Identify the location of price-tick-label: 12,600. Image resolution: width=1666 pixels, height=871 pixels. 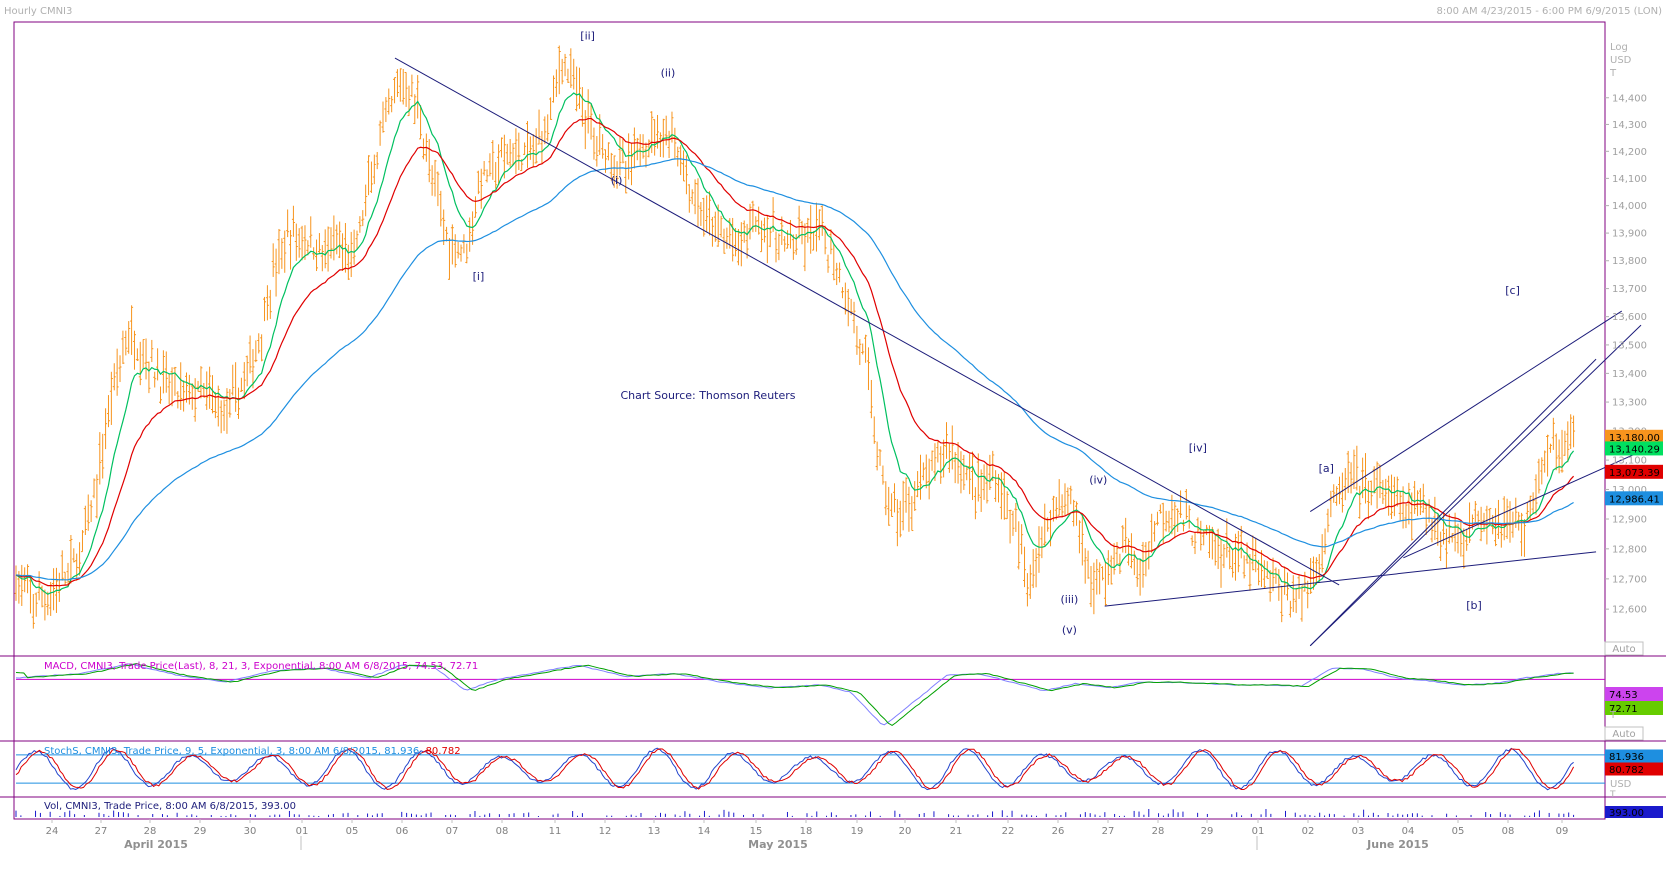
(1629, 610).